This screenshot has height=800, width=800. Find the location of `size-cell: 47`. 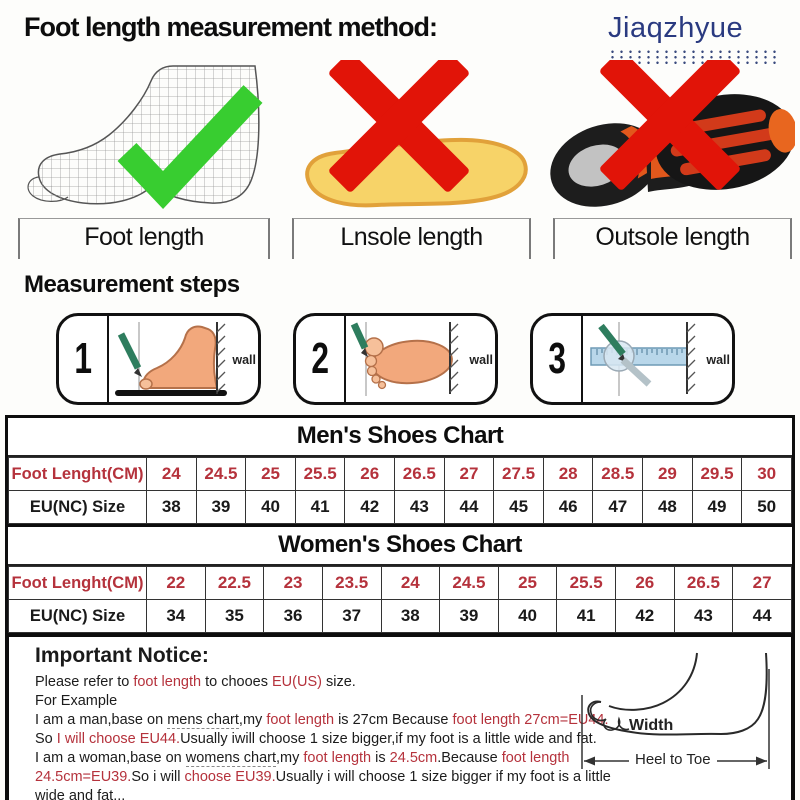

size-cell: 47 is located at coordinates (618, 507).